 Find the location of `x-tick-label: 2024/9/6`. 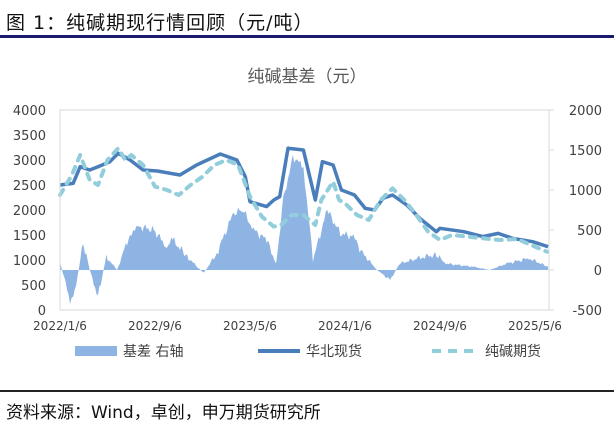

x-tick-label: 2024/9/6 is located at coordinates (440, 326).